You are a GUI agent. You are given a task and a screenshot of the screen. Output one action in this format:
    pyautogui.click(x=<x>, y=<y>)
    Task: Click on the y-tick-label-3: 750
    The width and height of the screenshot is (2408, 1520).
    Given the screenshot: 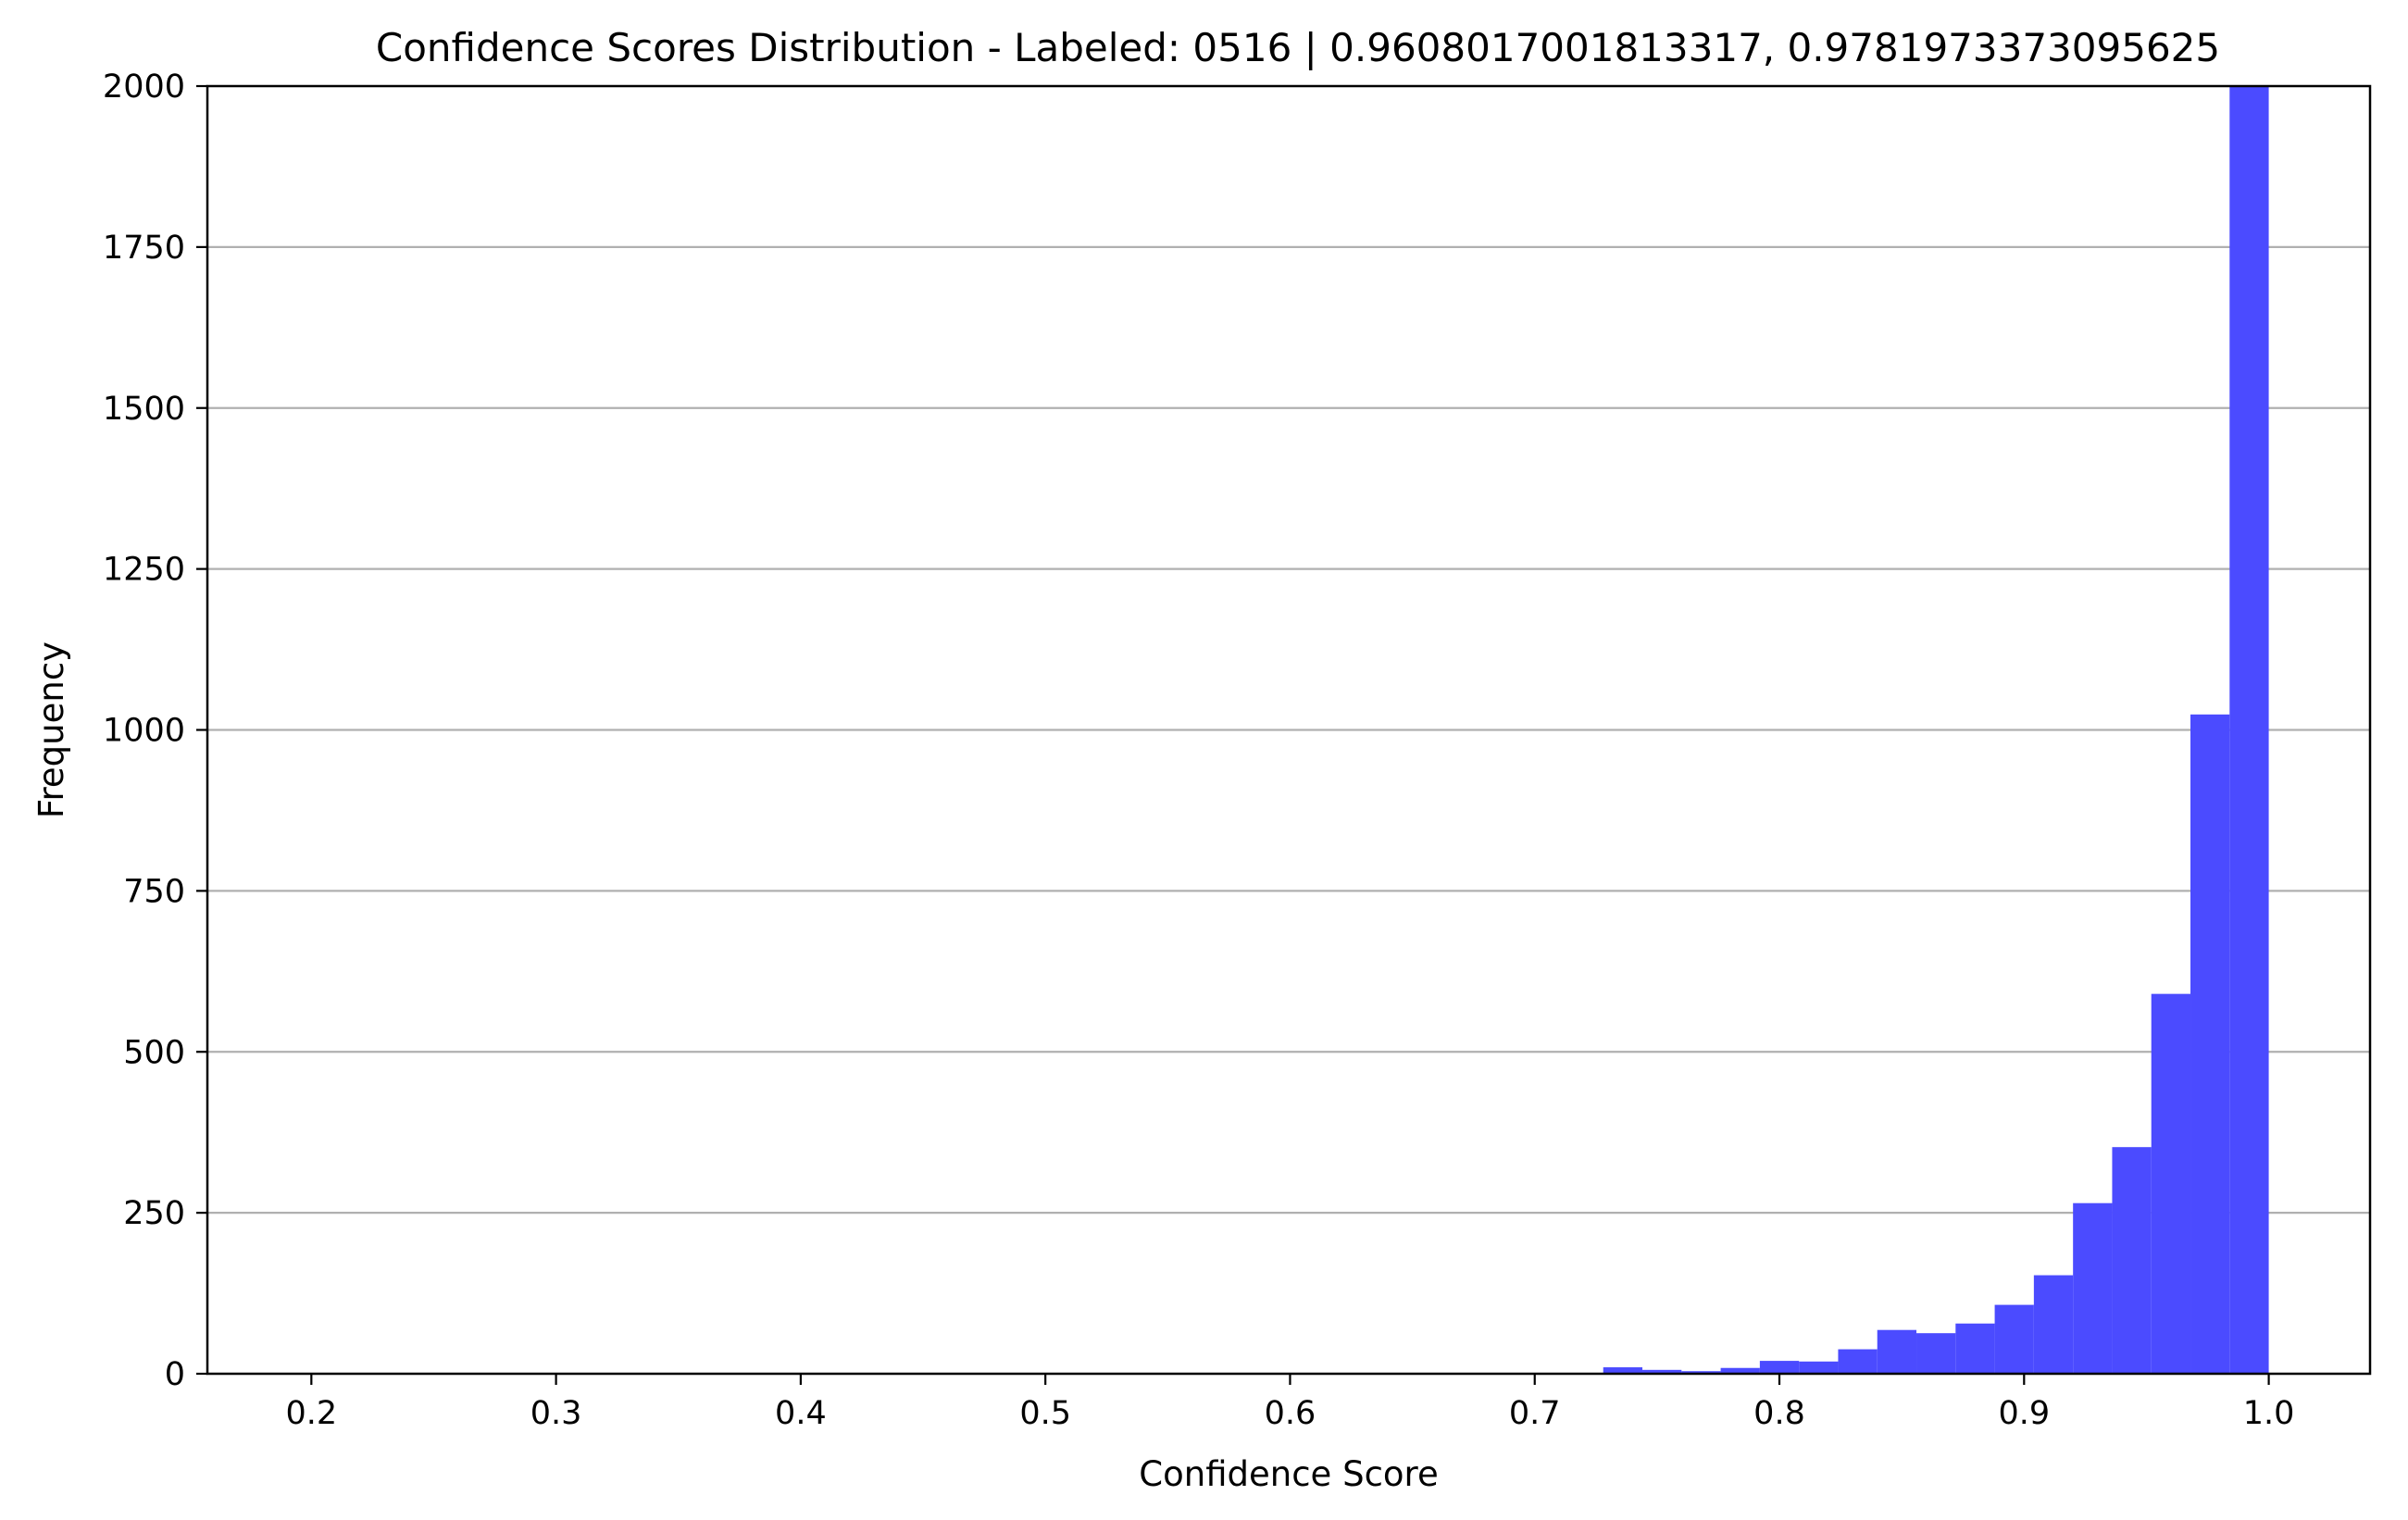 What is the action you would take?
    pyautogui.click(x=154, y=891)
    